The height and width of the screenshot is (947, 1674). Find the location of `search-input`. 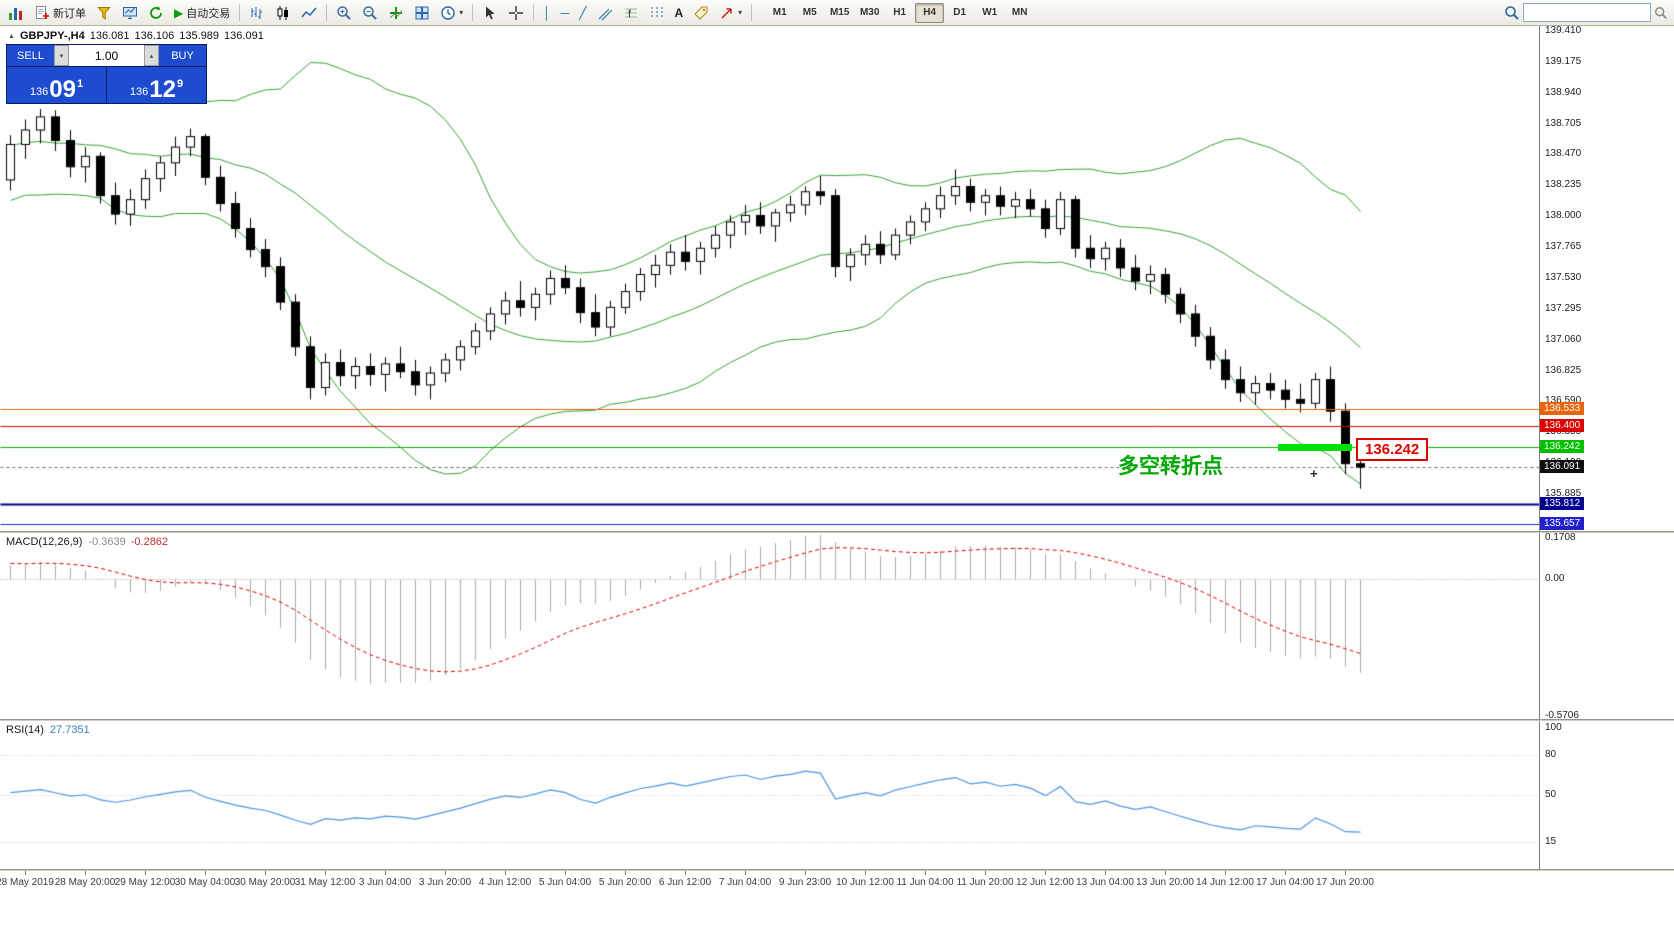

search-input is located at coordinates (1587, 12).